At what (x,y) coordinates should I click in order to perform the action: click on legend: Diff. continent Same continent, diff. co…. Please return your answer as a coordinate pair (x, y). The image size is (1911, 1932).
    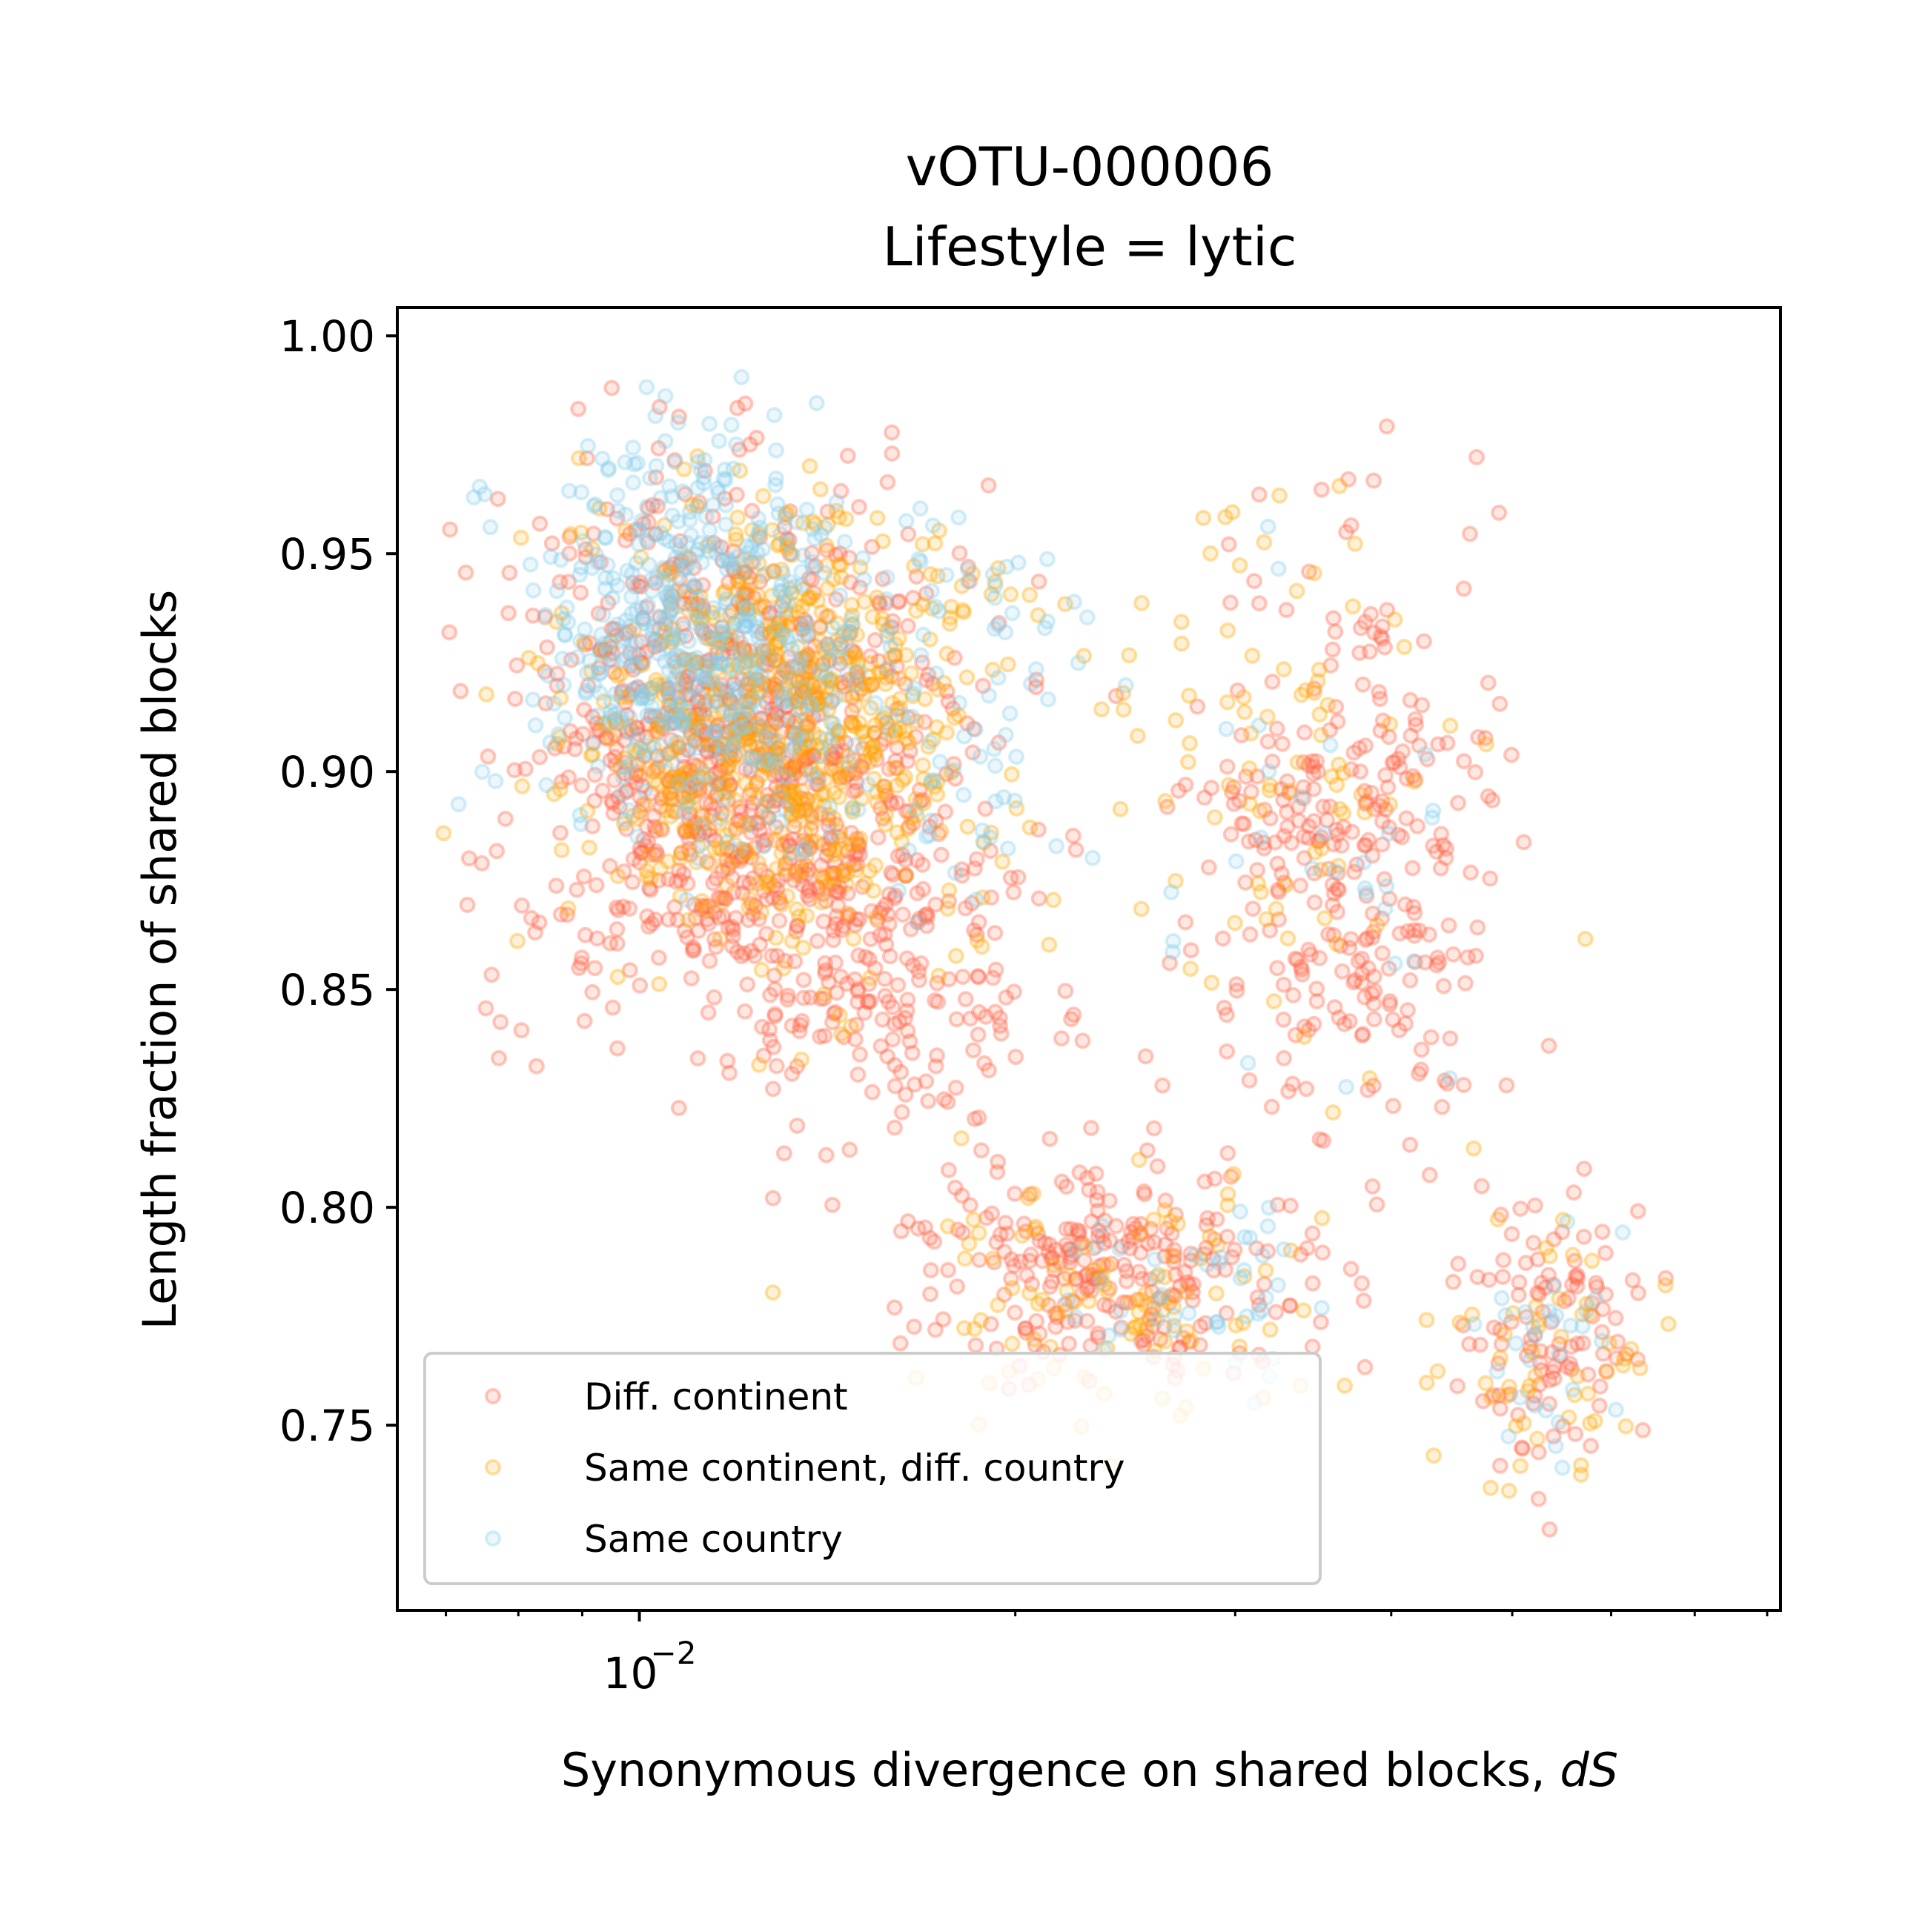
    Looking at the image, I should click on (872, 1468).